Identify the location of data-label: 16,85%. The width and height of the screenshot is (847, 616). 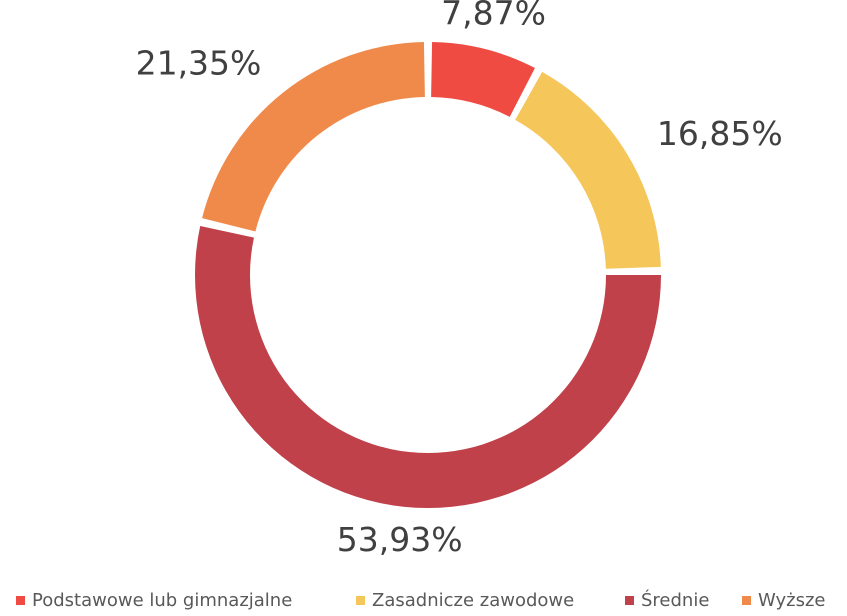
(720, 133).